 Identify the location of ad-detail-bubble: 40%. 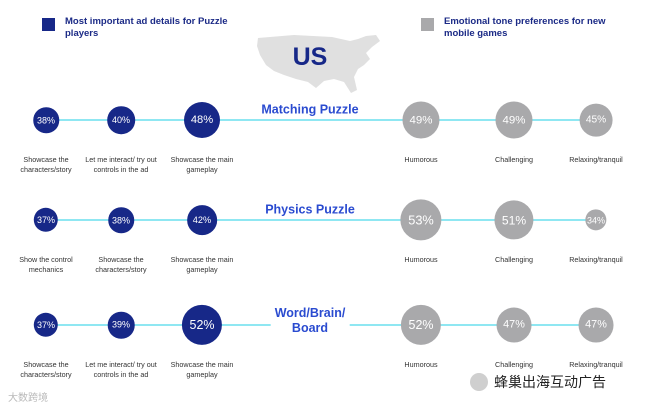
(121, 120).